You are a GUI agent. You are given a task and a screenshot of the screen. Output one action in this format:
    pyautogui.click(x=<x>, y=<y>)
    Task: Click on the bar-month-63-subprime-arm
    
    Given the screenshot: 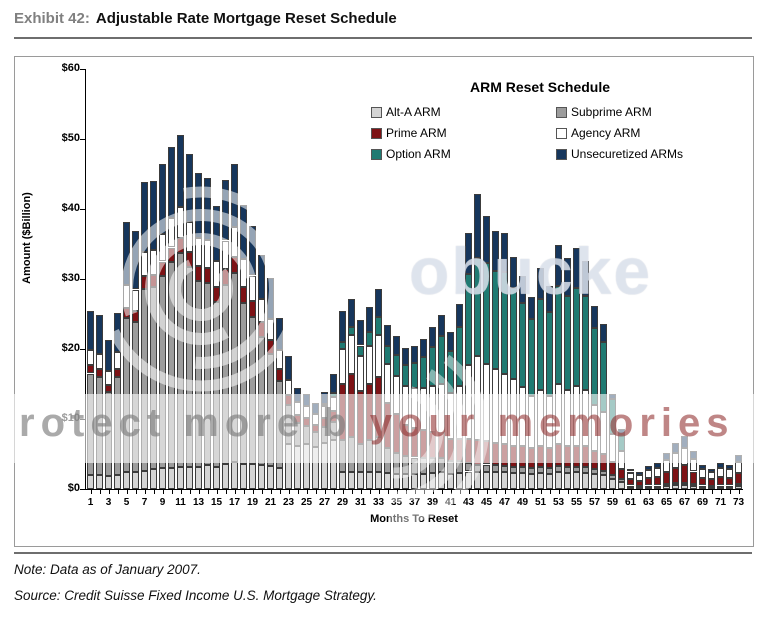 What is the action you would take?
    pyautogui.click(x=648, y=486)
    